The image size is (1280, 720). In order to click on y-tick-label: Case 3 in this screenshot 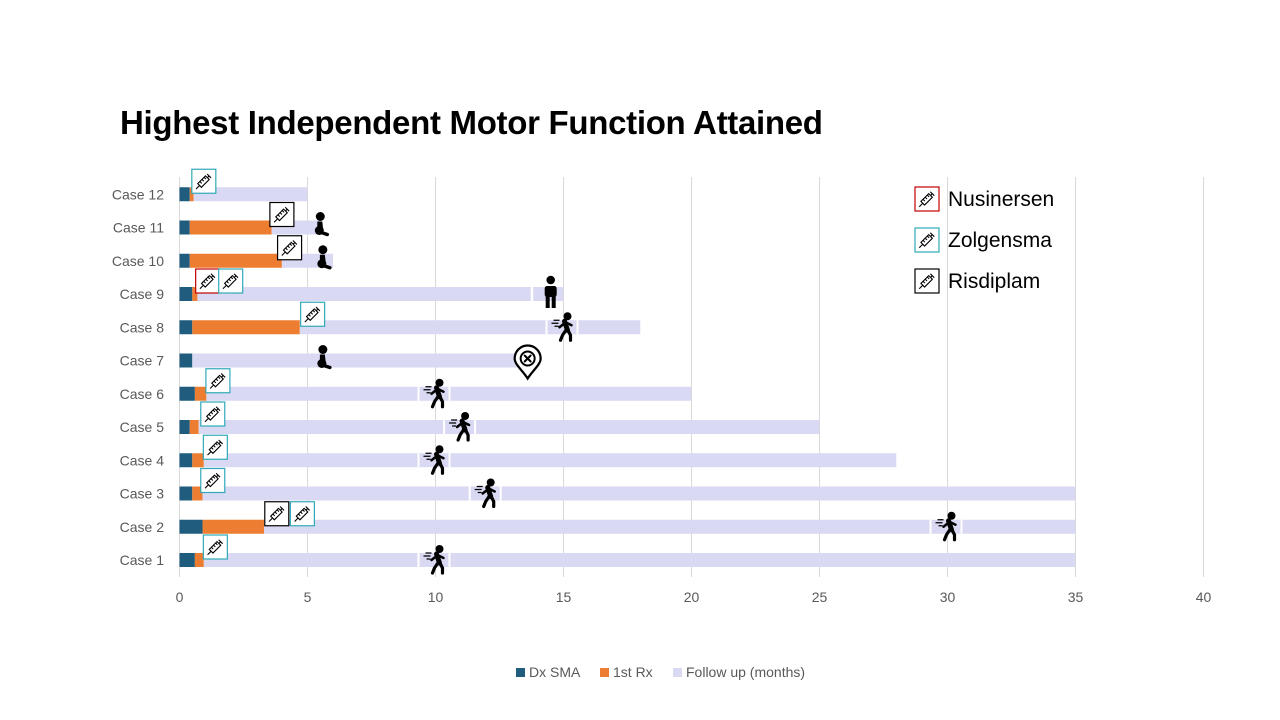, I will do `click(142, 494)`.